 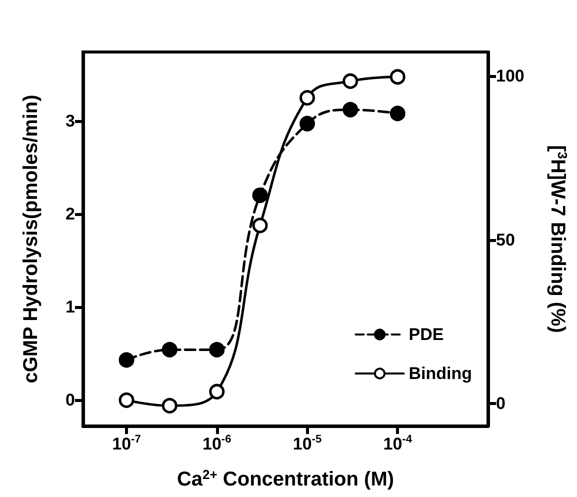 What do you see at coordinates (31, 239) in the screenshot?
I see `y-axis-title: cGMP Hydrolysis(pmoles/min)` at bounding box center [31, 239].